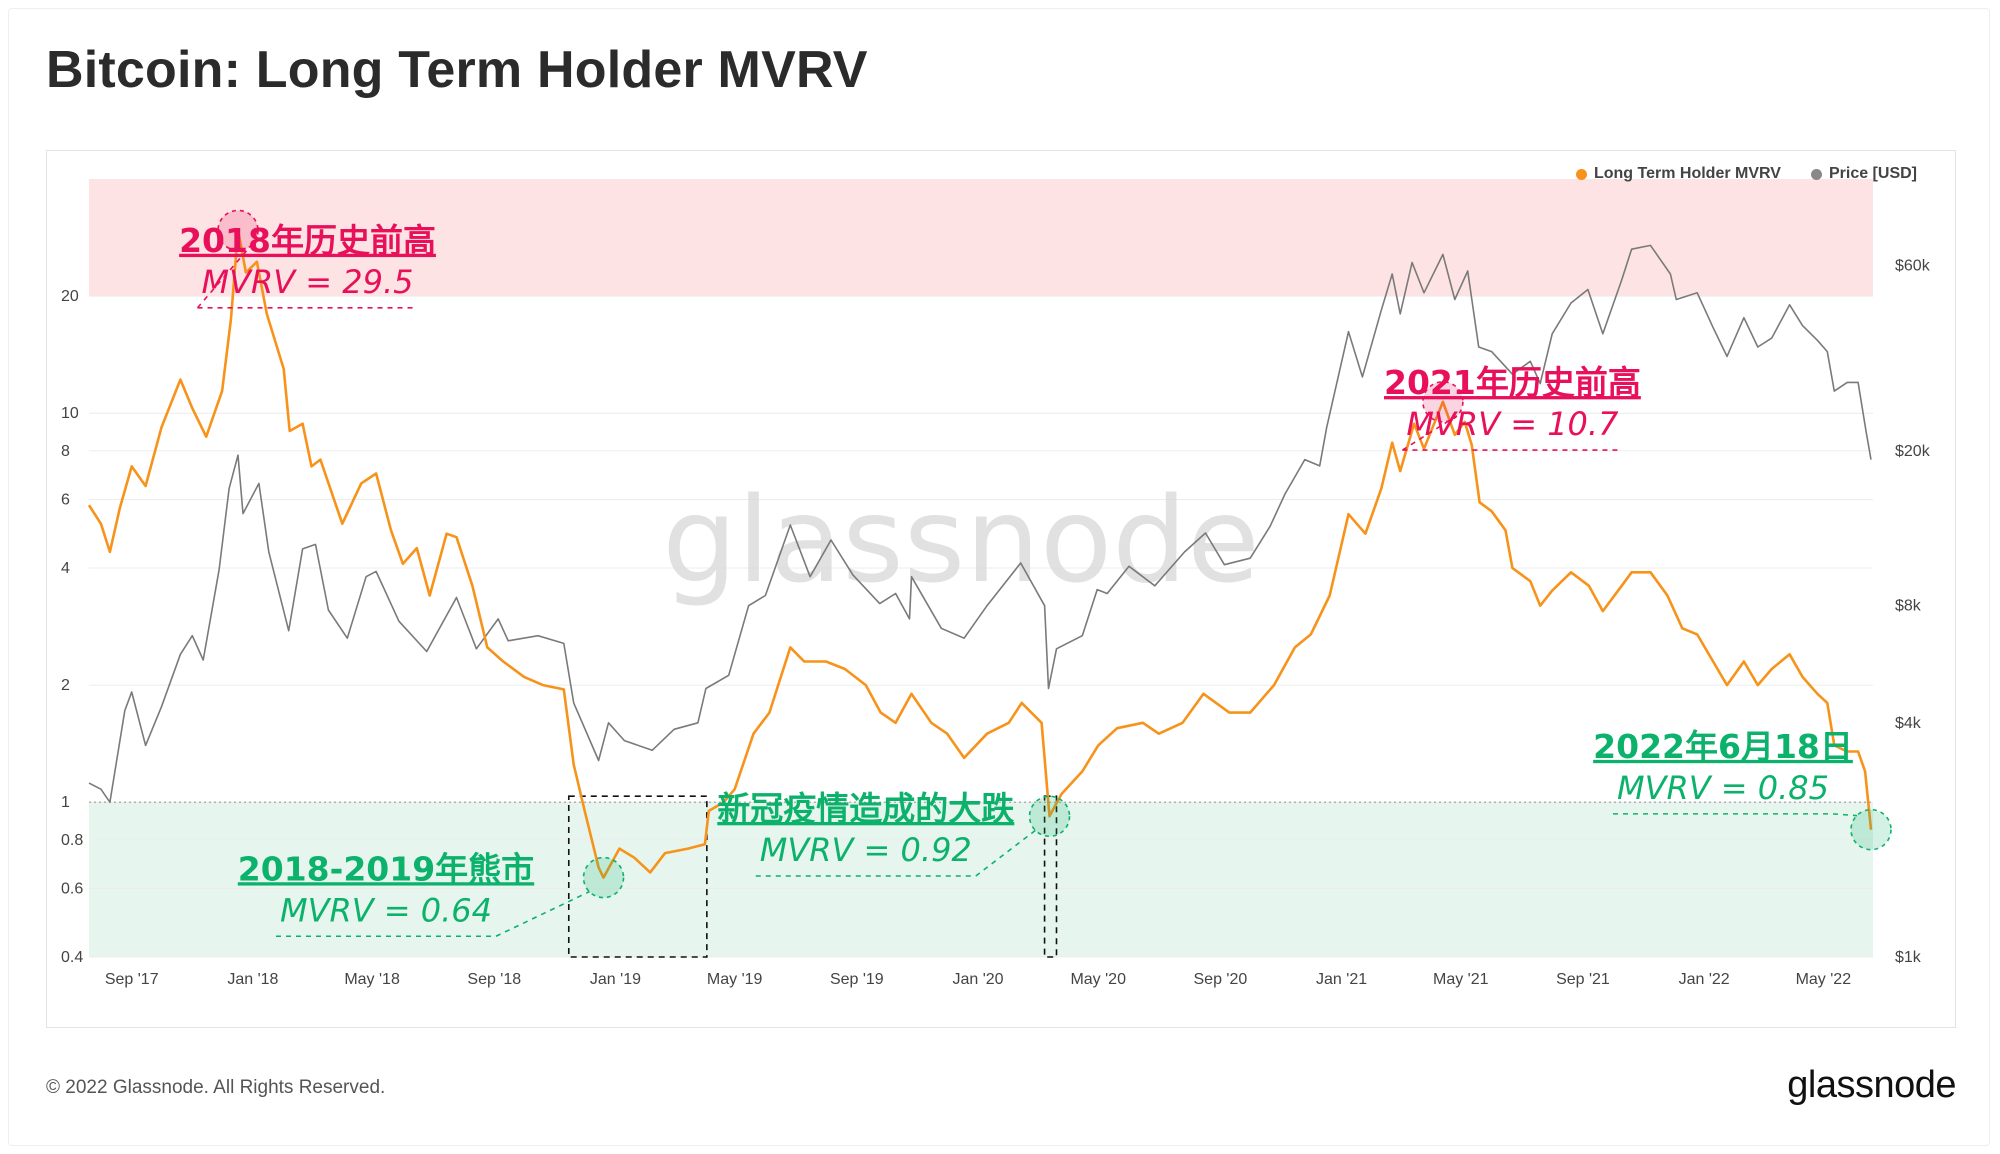  Describe the element at coordinates (65, 451) in the screenshot. I see `y-left-tick-label: 8` at that location.